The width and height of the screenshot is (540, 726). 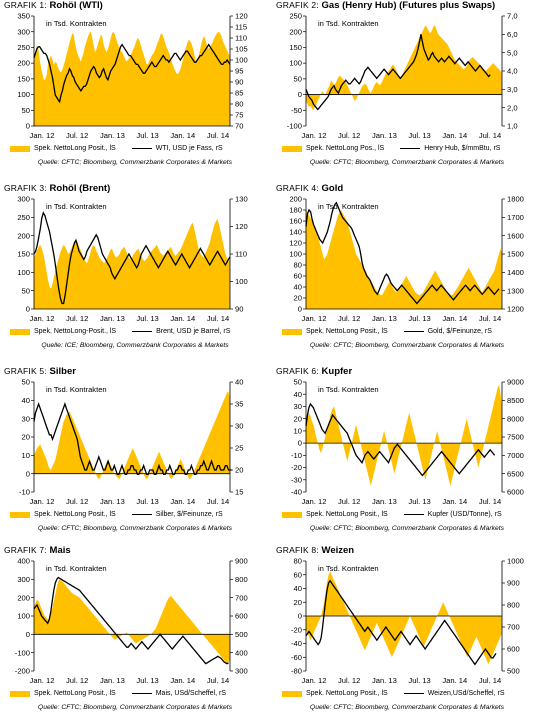 What do you see at coordinates (512, 71) in the screenshot?
I see `tick-label-right: 4,0` at bounding box center [512, 71].